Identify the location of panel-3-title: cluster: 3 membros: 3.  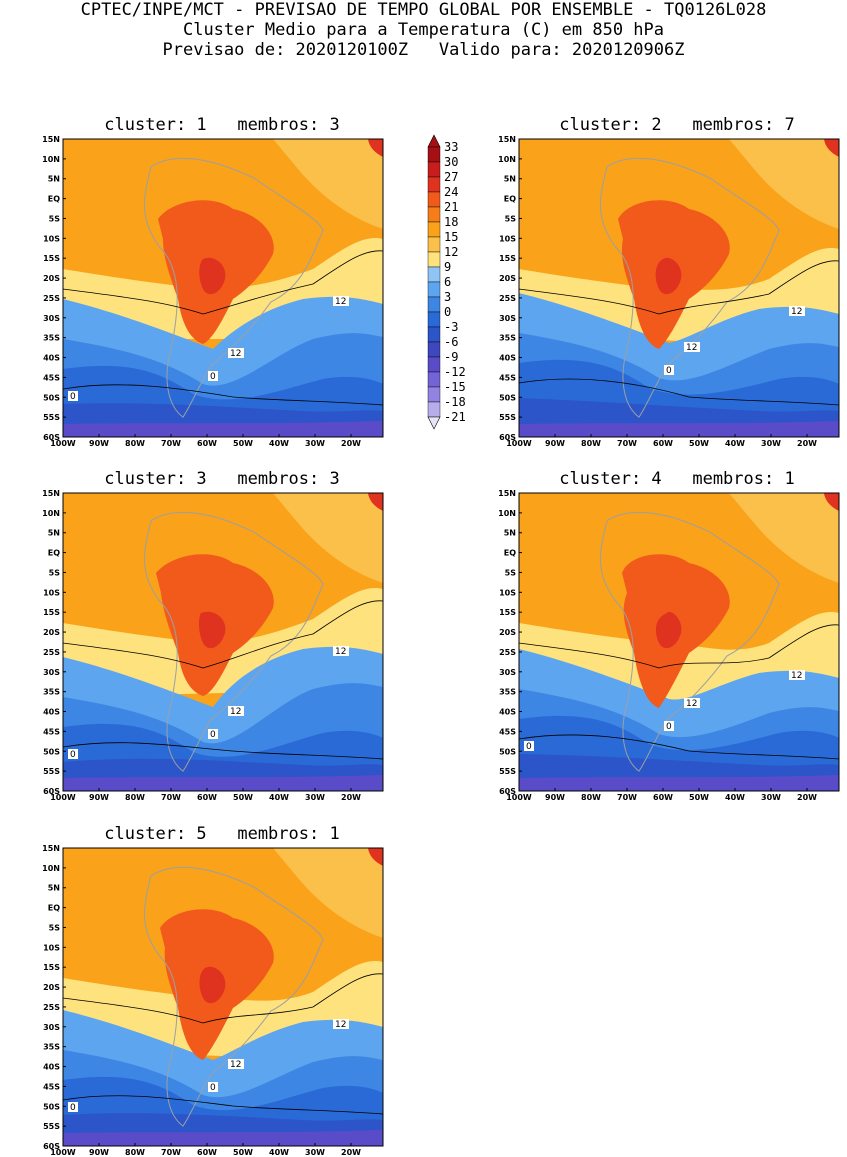
(222, 479).